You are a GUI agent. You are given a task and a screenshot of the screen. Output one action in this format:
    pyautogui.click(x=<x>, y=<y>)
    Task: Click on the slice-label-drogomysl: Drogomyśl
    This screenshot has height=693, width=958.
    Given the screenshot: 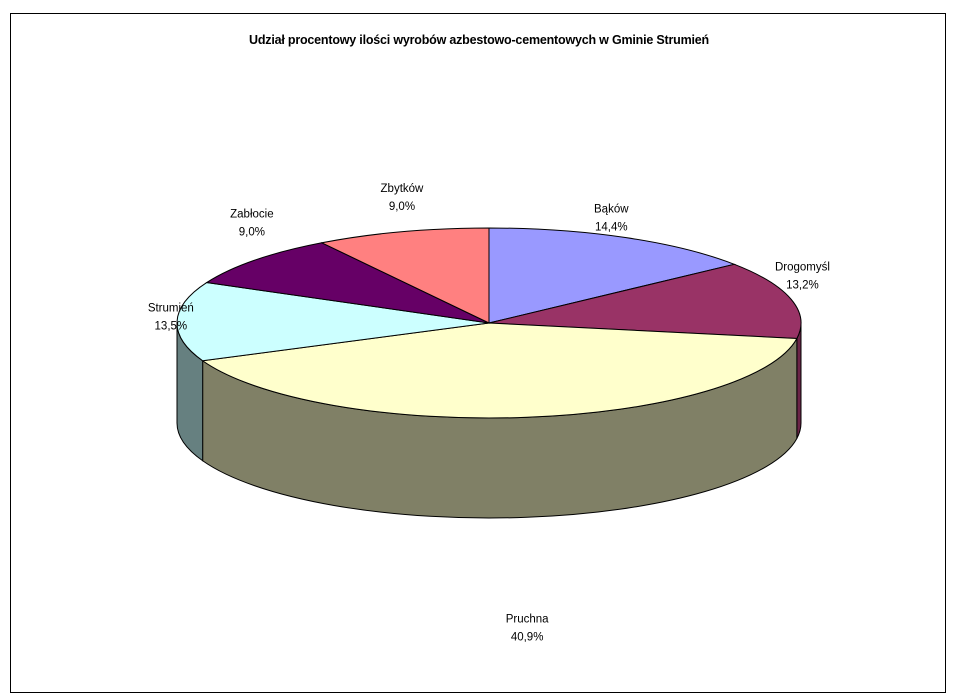 What is the action you would take?
    pyautogui.click(x=802, y=268)
    